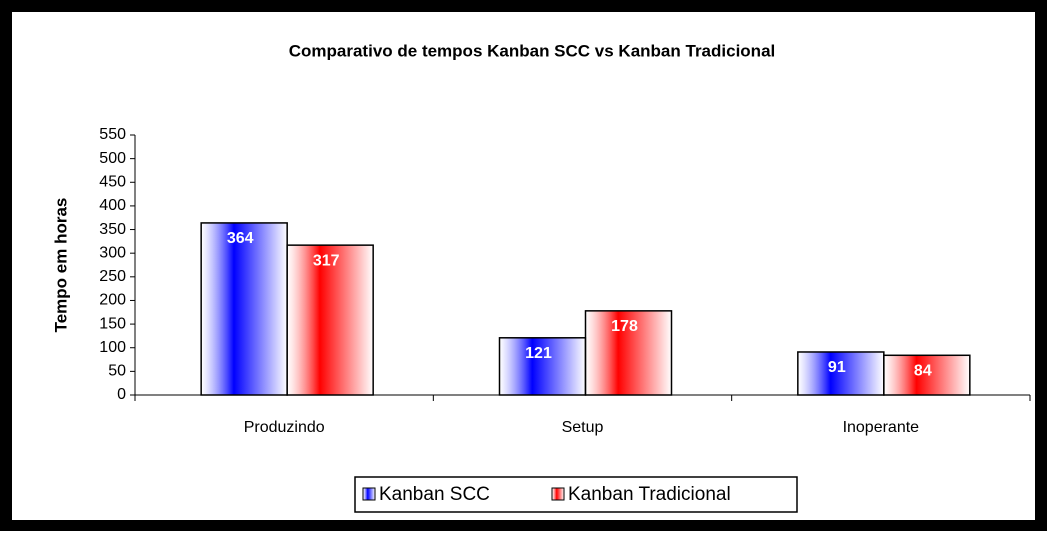 The width and height of the screenshot is (1047, 536). I want to click on legend-label: Kanban SCC, so click(434, 494).